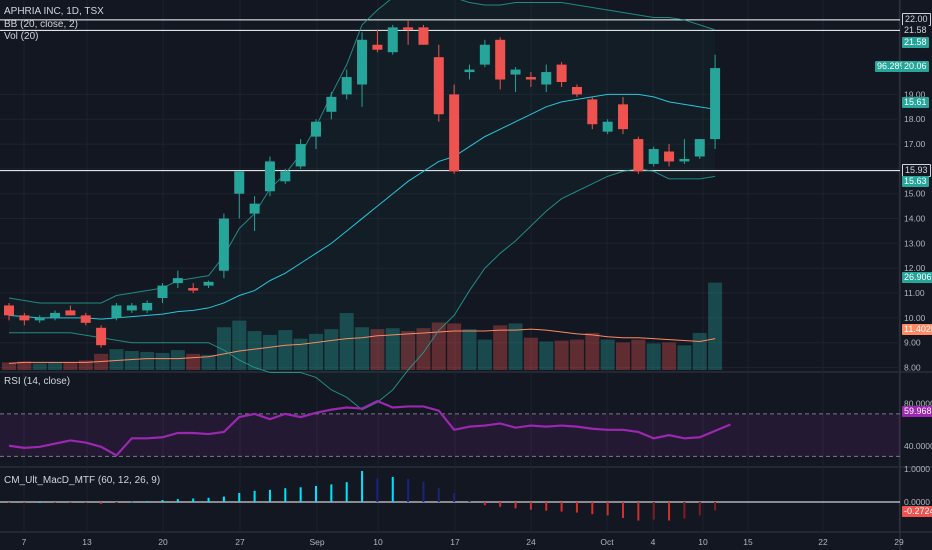 This screenshot has height=550, width=932. Describe the element at coordinates (41, 24) in the screenshot. I see `bb-indicator-label: BB (20, close, 2)` at that location.